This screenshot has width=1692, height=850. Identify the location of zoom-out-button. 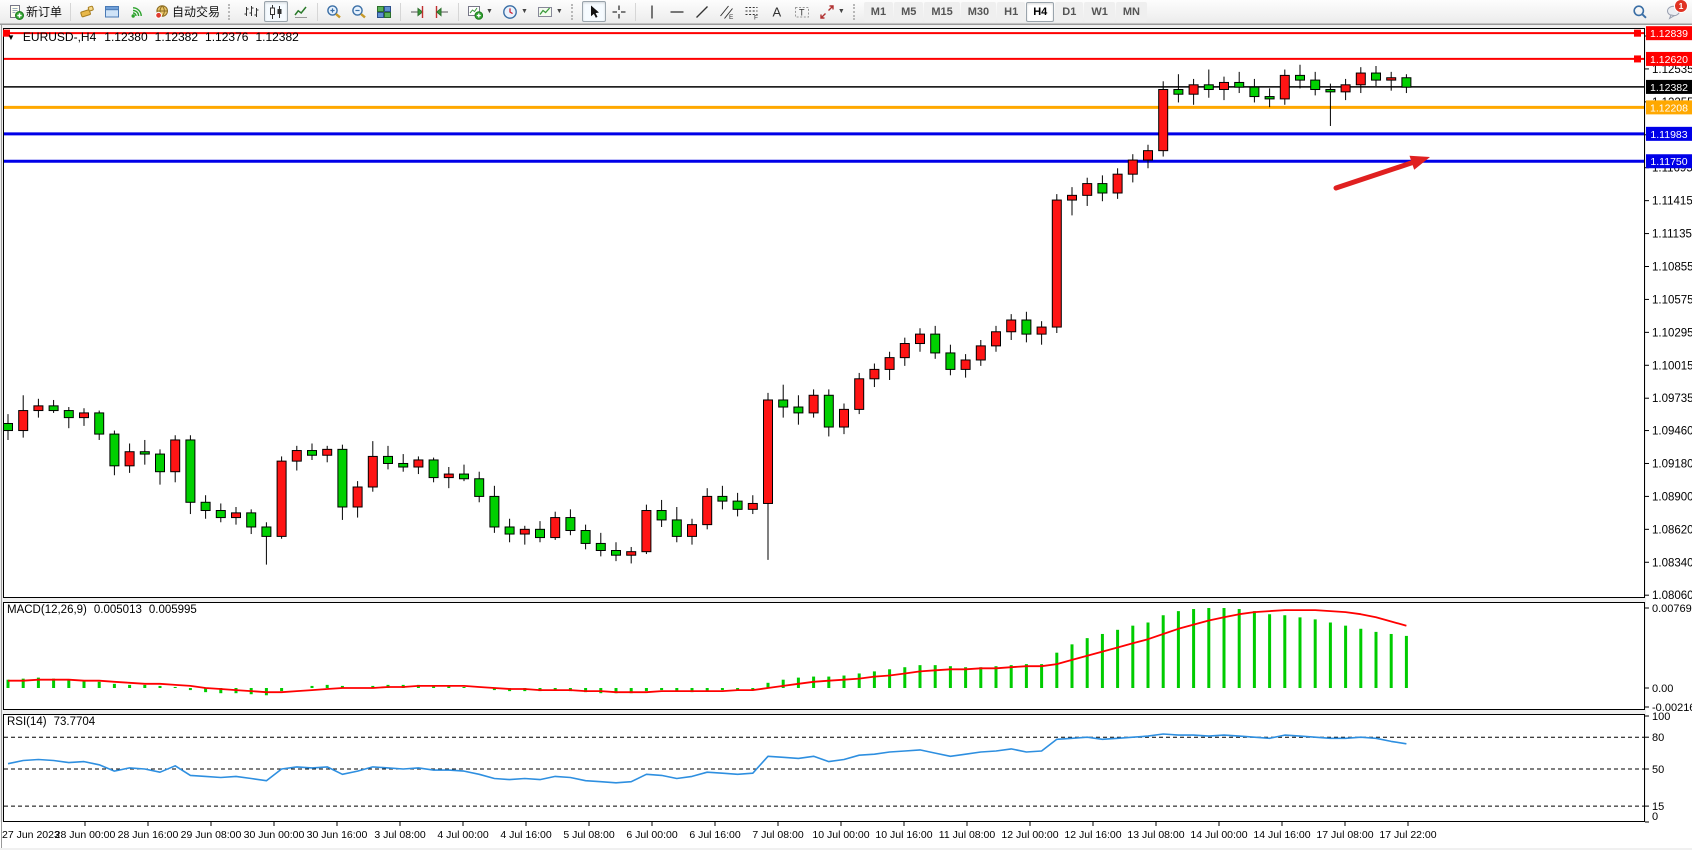
(359, 11).